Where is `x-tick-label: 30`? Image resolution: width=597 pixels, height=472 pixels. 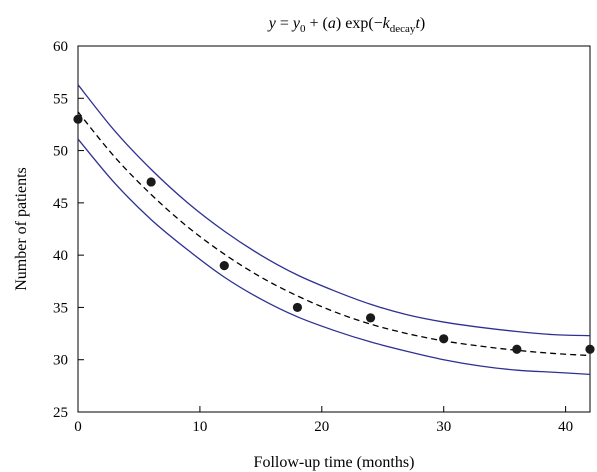
x-tick-label: 30 is located at coordinates (443, 427).